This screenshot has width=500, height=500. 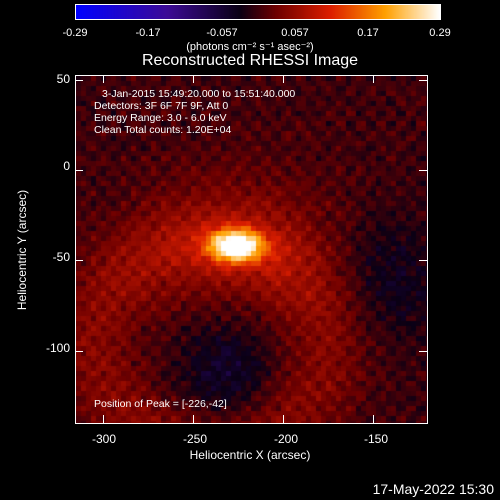 What do you see at coordinates (104, 439) in the screenshot?
I see `x-tick-label: -300` at bounding box center [104, 439].